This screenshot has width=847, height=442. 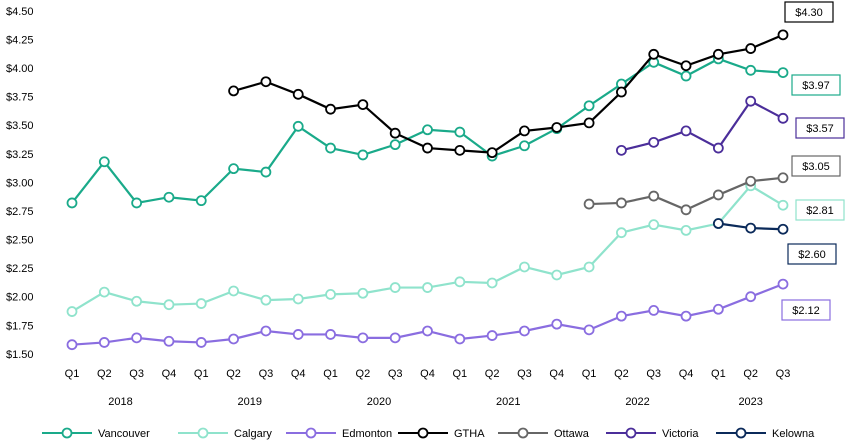 I want to click on legend-label: Kelowna, so click(x=793, y=434).